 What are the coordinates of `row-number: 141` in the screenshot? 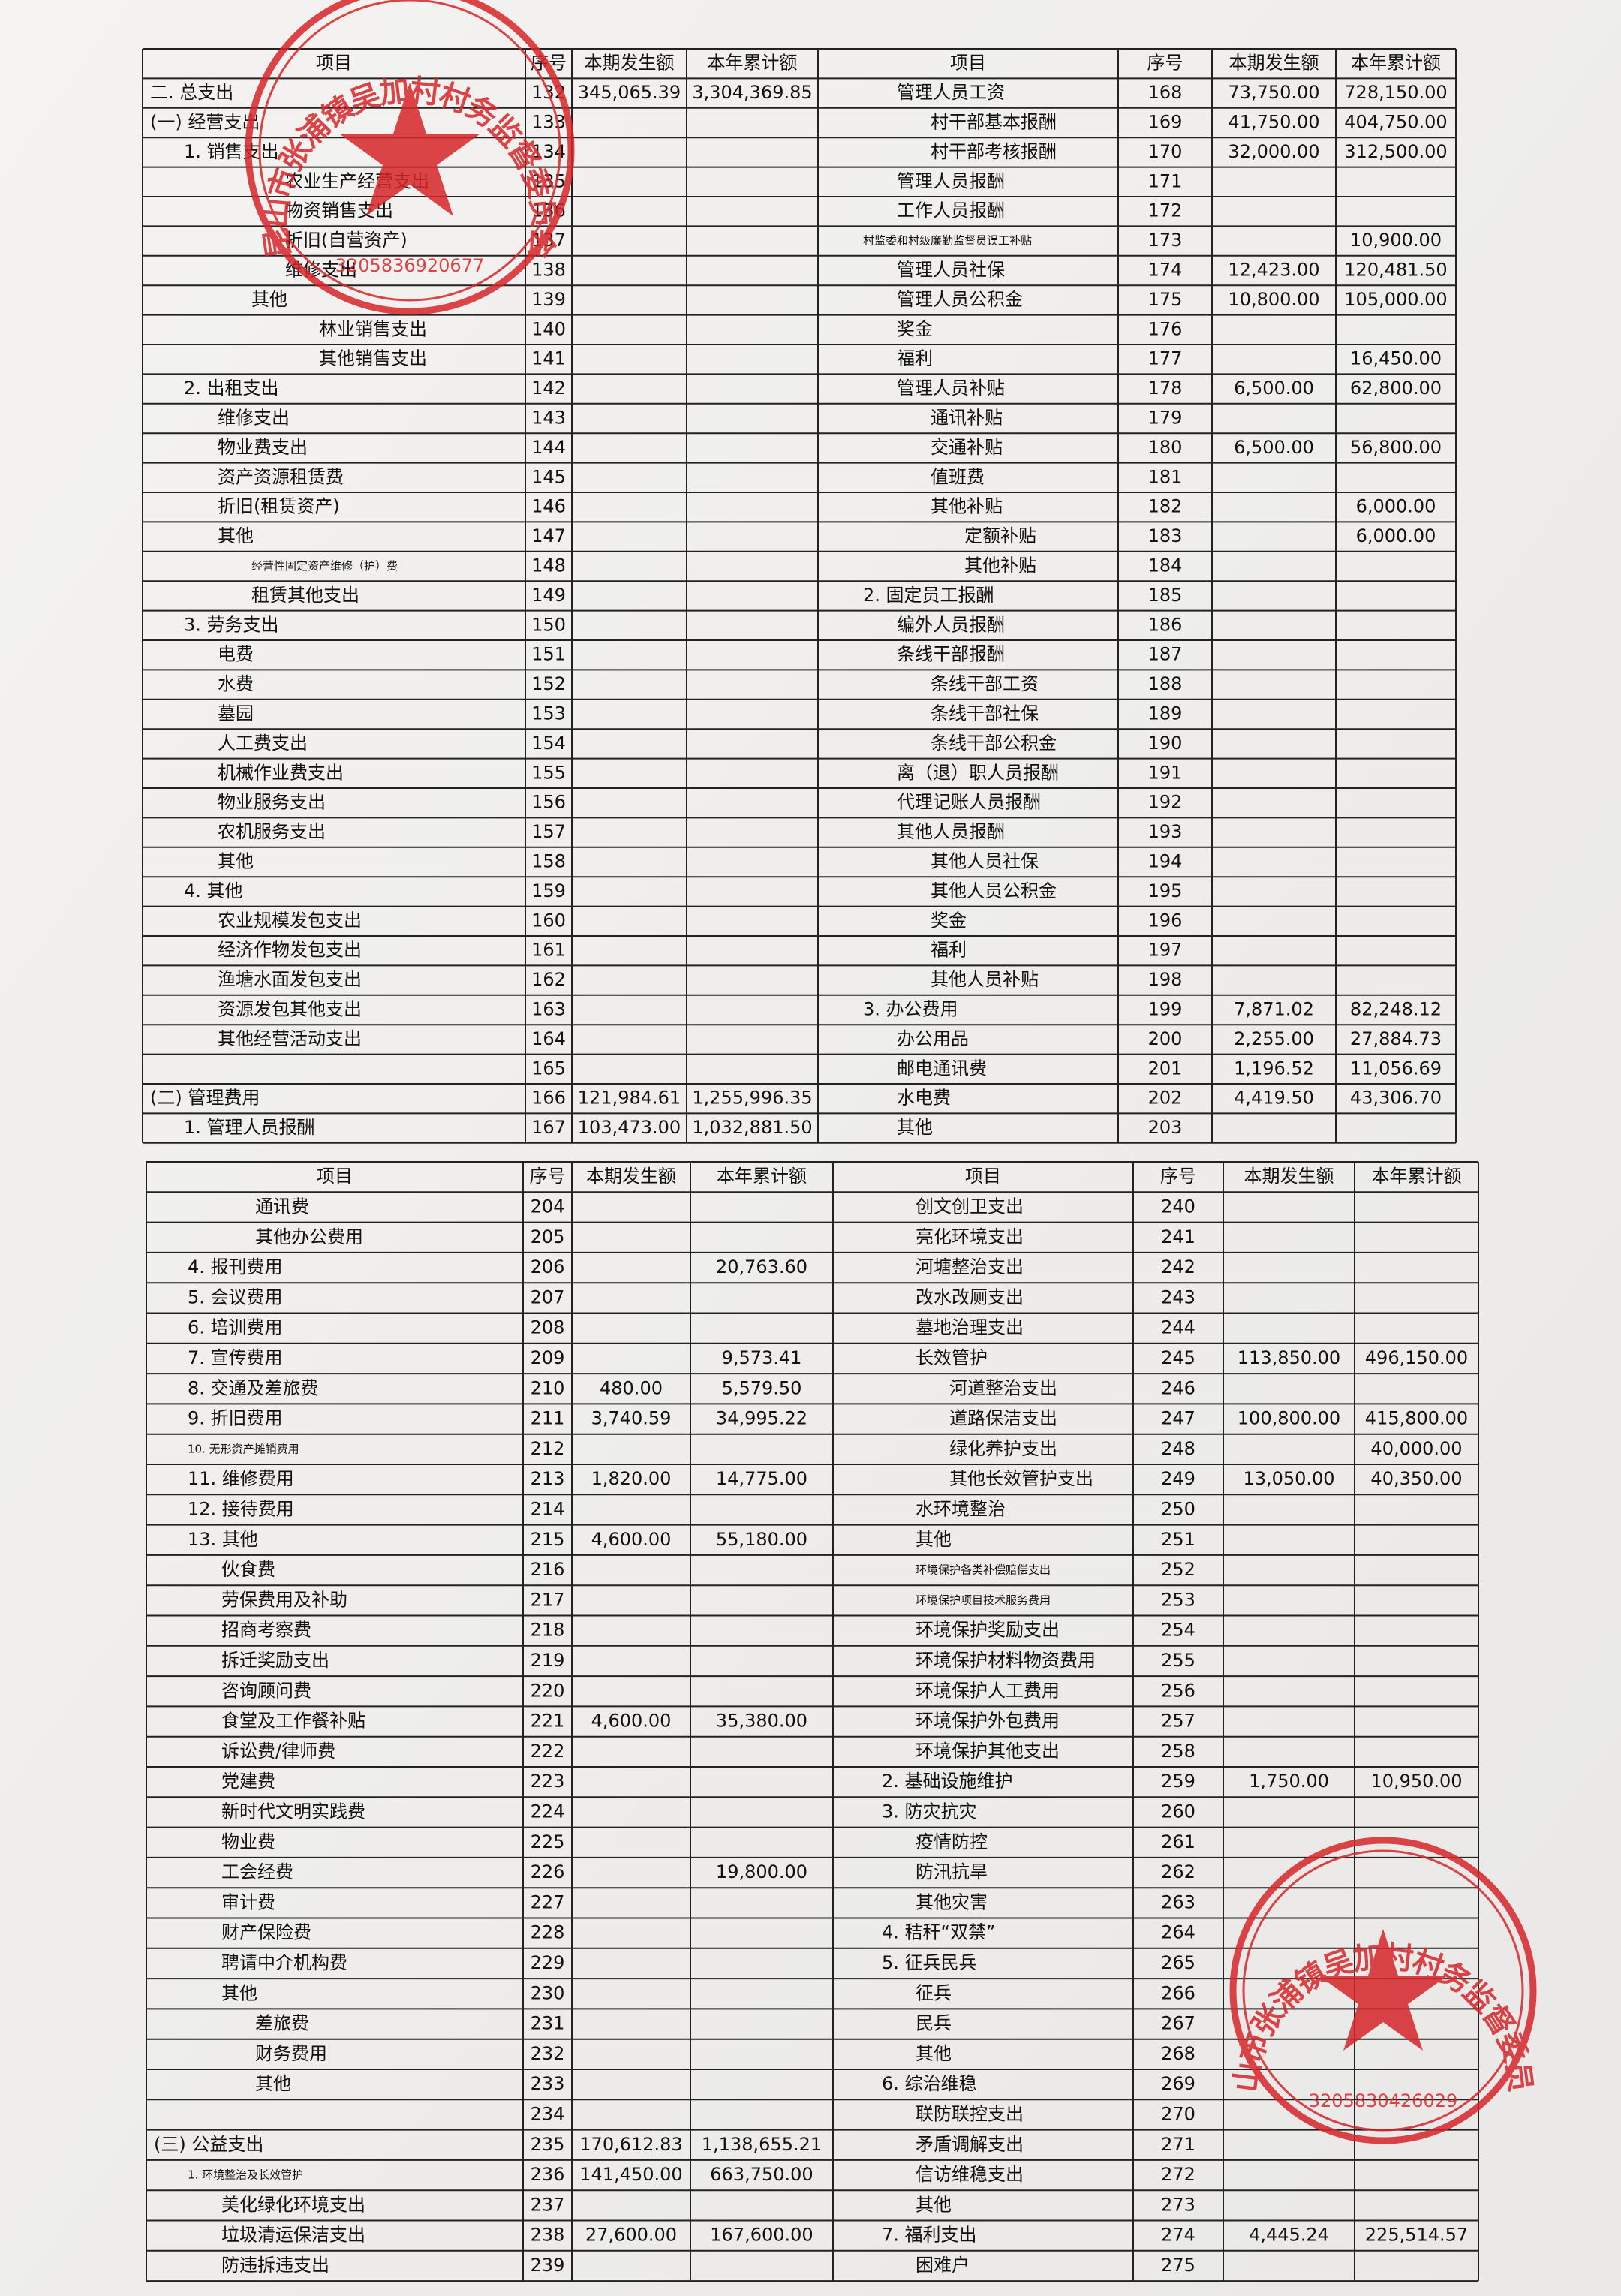 It's located at (548, 358).